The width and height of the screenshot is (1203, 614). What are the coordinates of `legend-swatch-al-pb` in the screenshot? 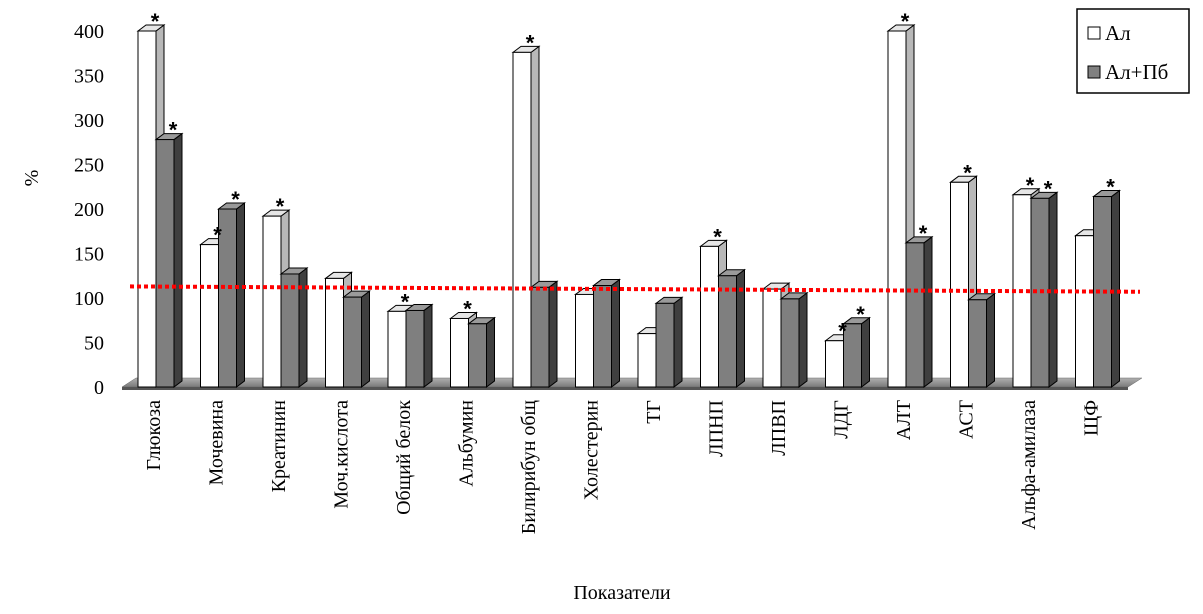 It's located at (1094, 72).